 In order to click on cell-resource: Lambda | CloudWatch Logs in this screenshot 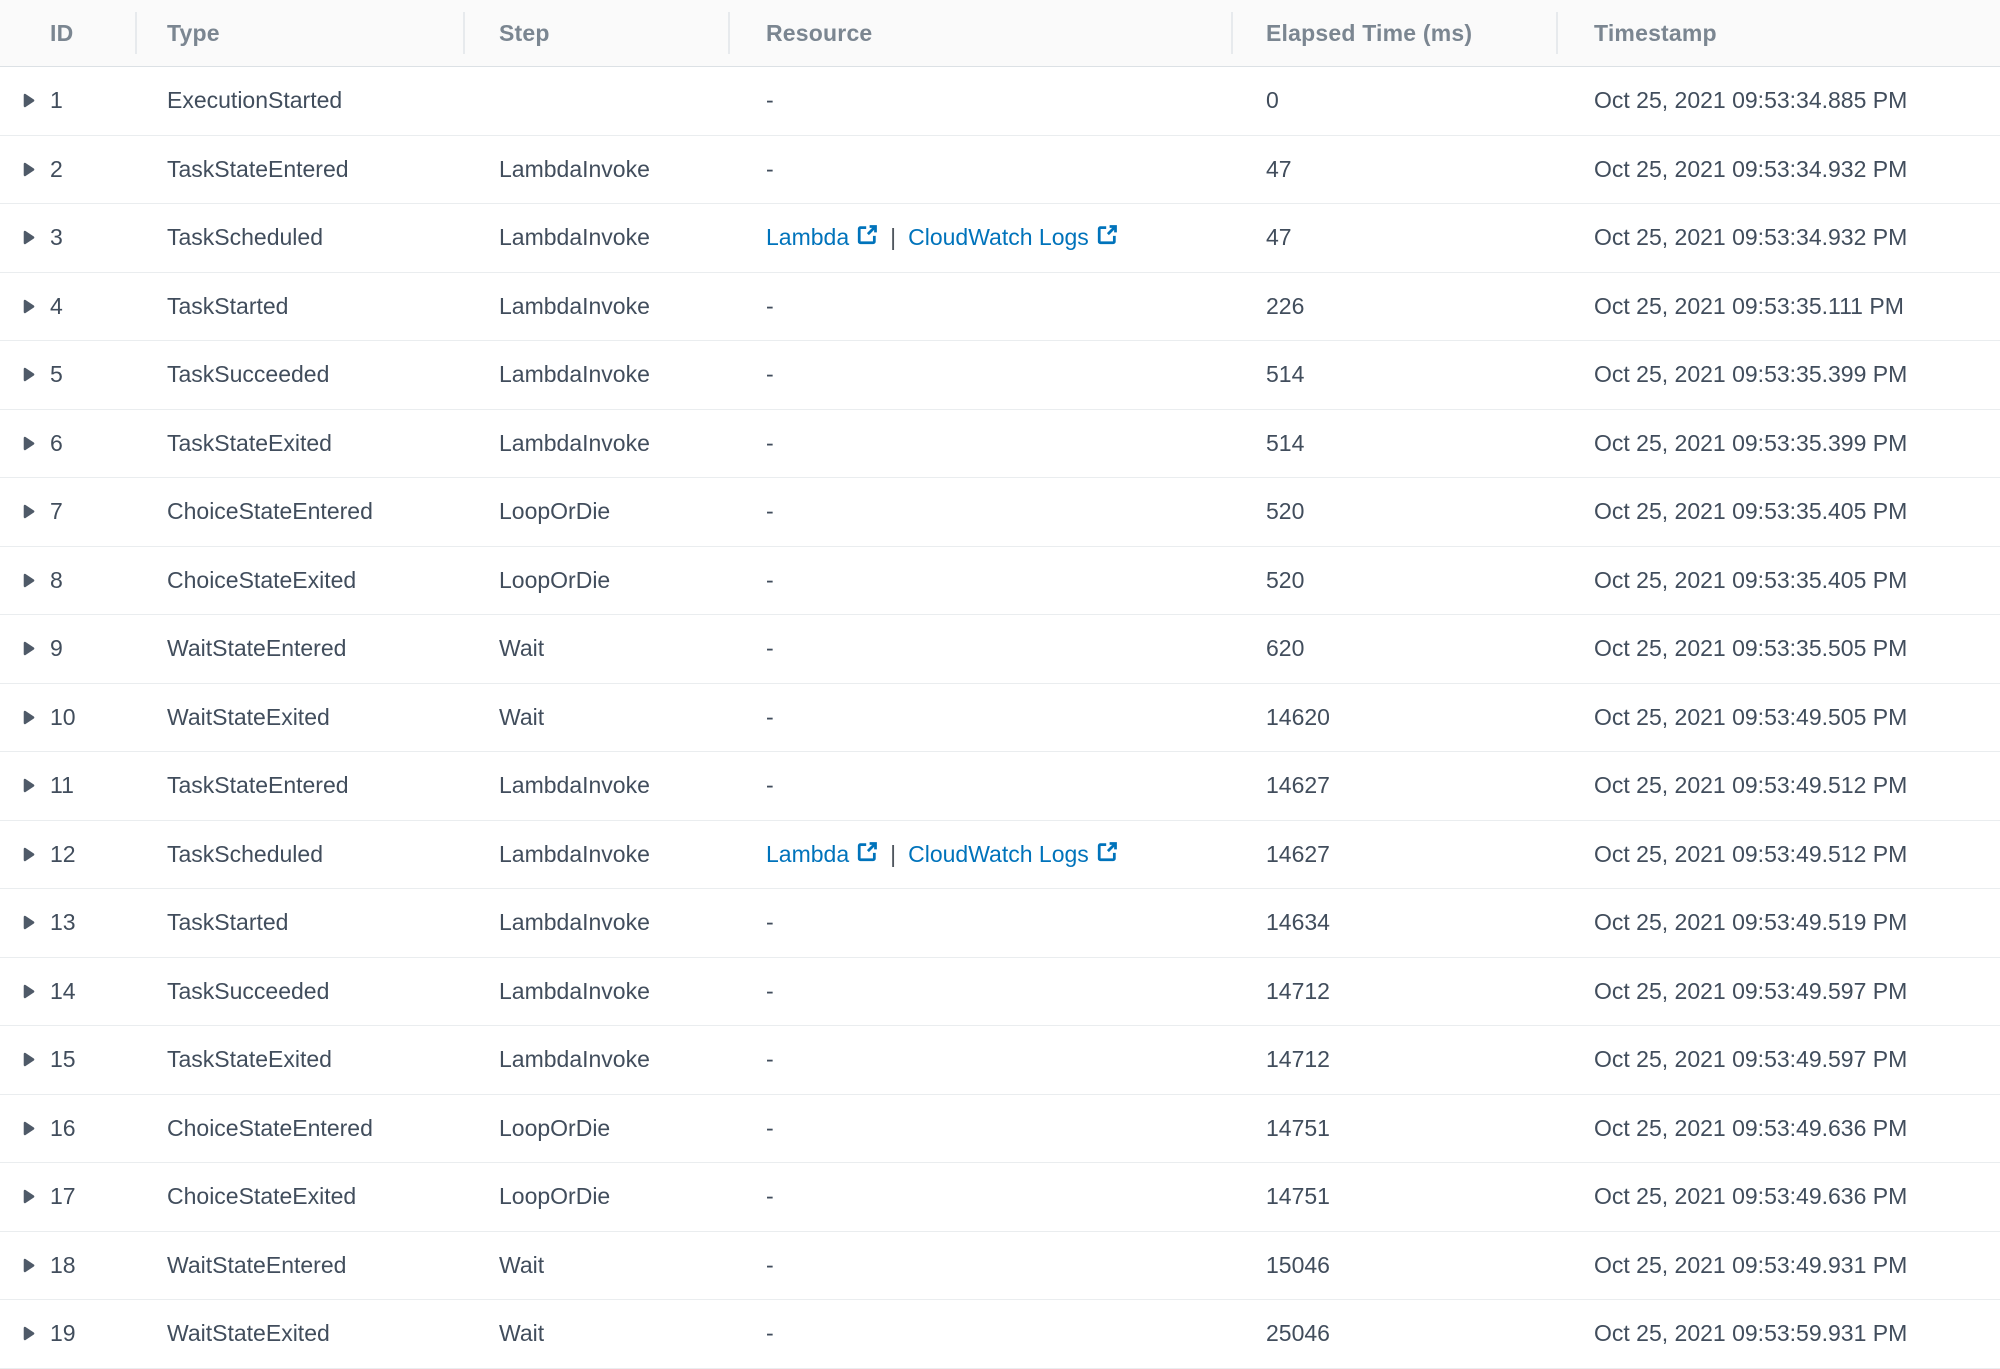, I will do `click(979, 237)`.